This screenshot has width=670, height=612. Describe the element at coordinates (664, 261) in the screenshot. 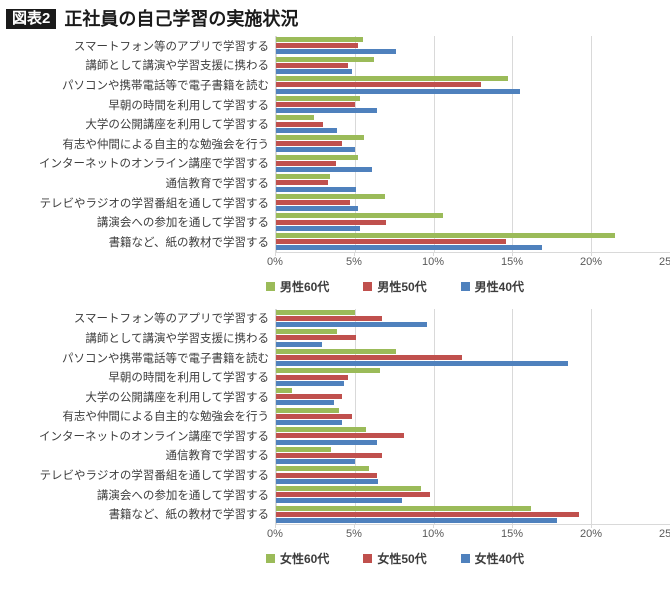

I see `chart-male-tick-label: 25%` at that location.